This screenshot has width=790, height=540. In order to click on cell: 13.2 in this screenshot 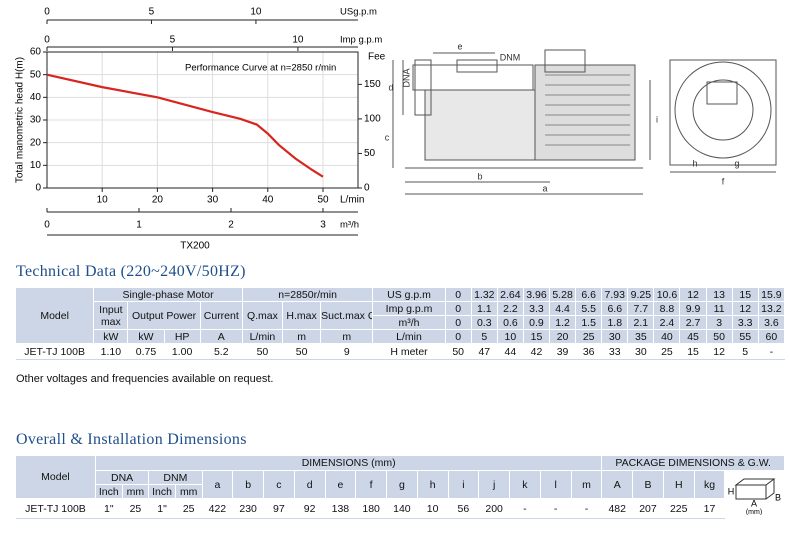, I will do `click(771, 308)`.